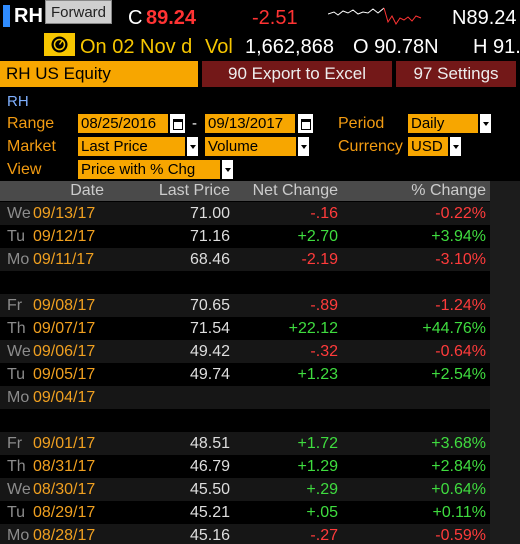  What do you see at coordinates (209, 213) in the screenshot?
I see `last-price: 71.00` at bounding box center [209, 213].